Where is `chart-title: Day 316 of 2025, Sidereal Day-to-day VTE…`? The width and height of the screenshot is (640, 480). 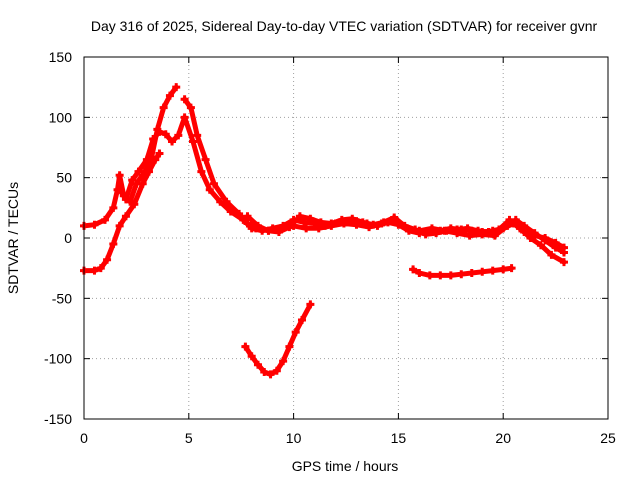
chart-title: Day 316 of 2025, Sidereal Day-to-day VTE… is located at coordinates (344, 26).